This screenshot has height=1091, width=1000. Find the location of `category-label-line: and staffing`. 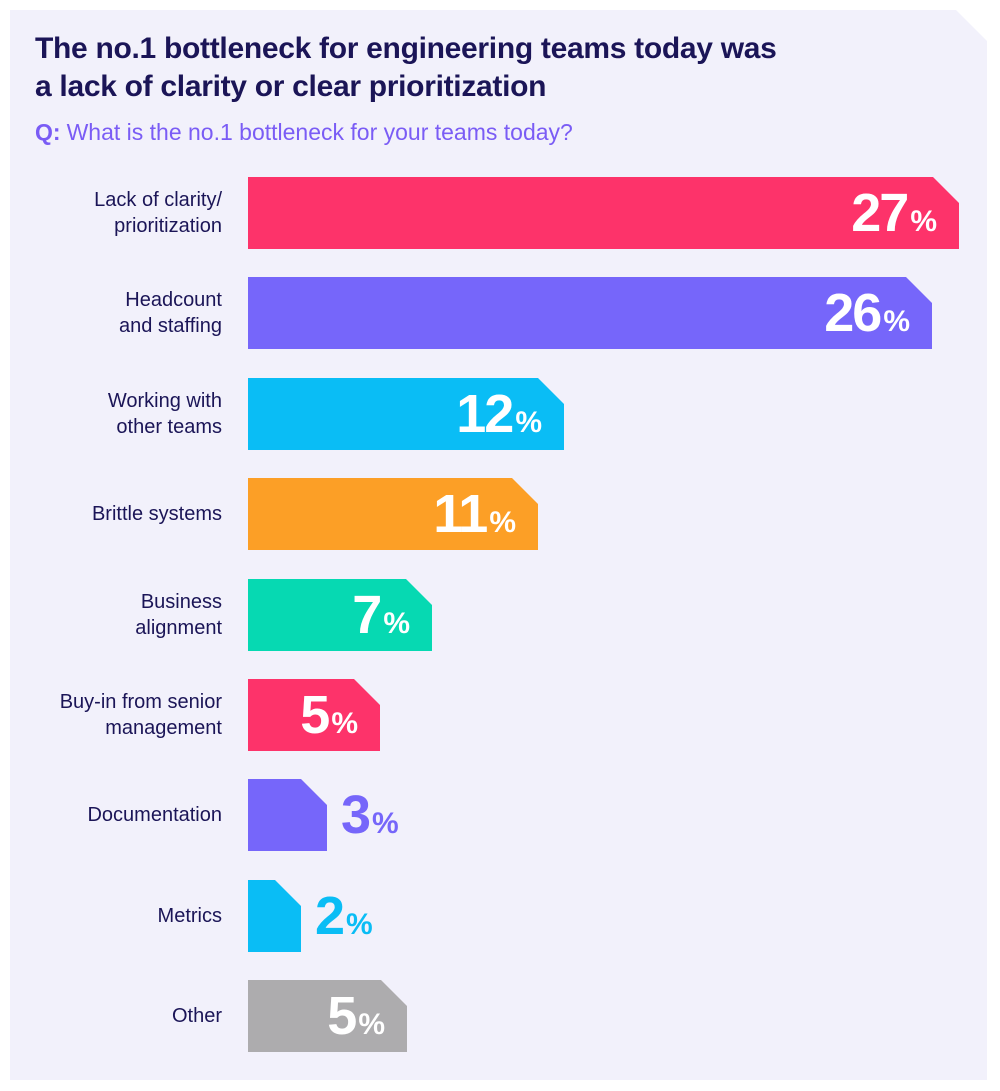

category-label-line: and staffing is located at coordinates (170, 326).